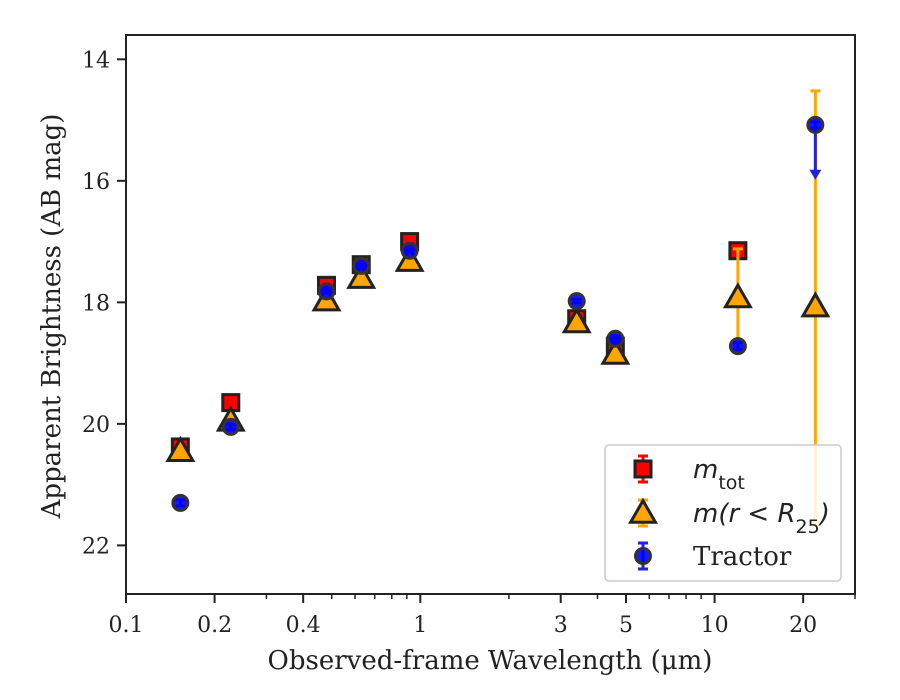  What do you see at coordinates (96, 182) in the screenshot?
I see `y-tick-label: 16` at bounding box center [96, 182].